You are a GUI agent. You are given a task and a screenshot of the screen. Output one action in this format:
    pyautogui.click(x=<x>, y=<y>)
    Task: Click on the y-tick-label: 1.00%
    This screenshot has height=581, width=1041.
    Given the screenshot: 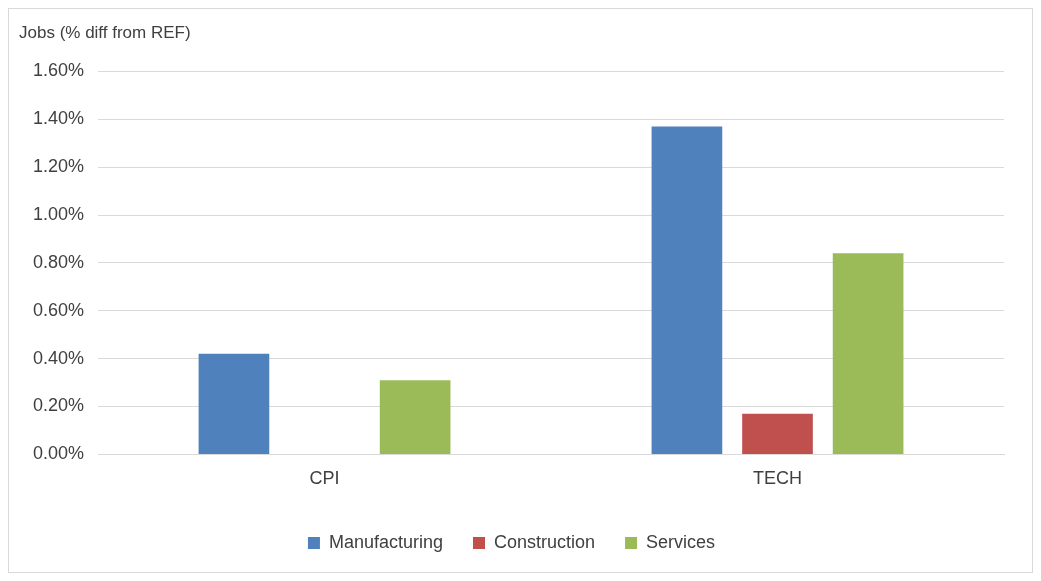 What is the action you would take?
    pyautogui.click(x=58, y=213)
    